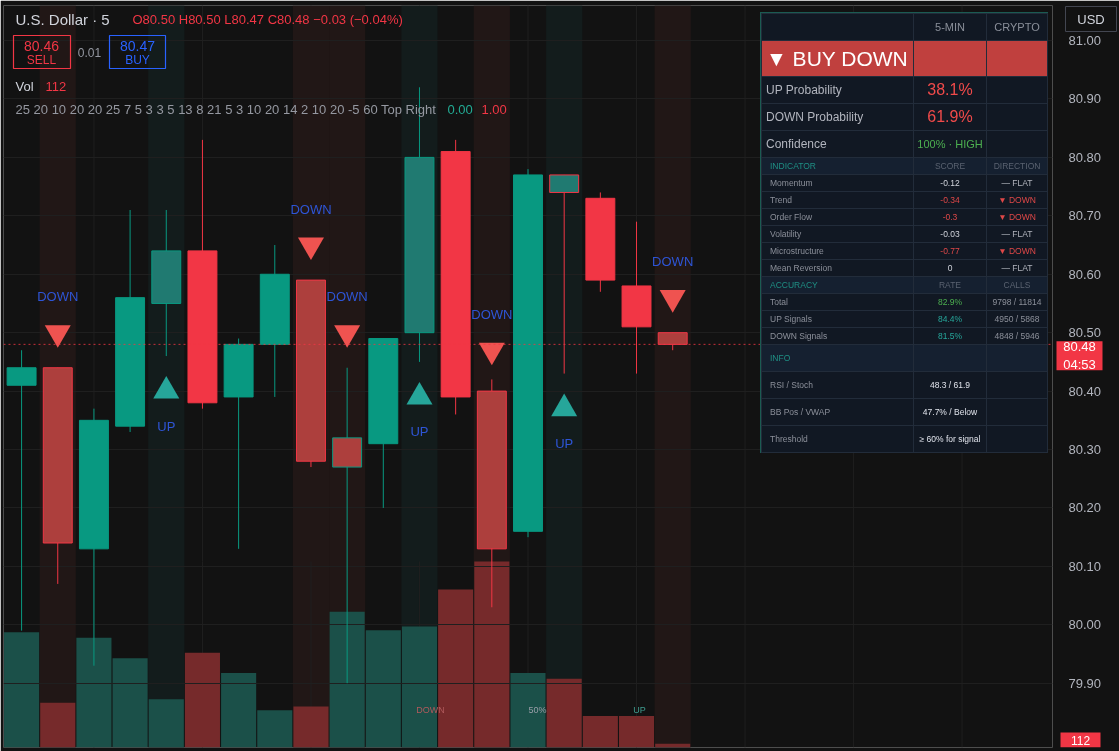 This screenshot has height=751, width=1119. What do you see at coordinates (460, 109) in the screenshot?
I see `annotation: 0.00` at bounding box center [460, 109].